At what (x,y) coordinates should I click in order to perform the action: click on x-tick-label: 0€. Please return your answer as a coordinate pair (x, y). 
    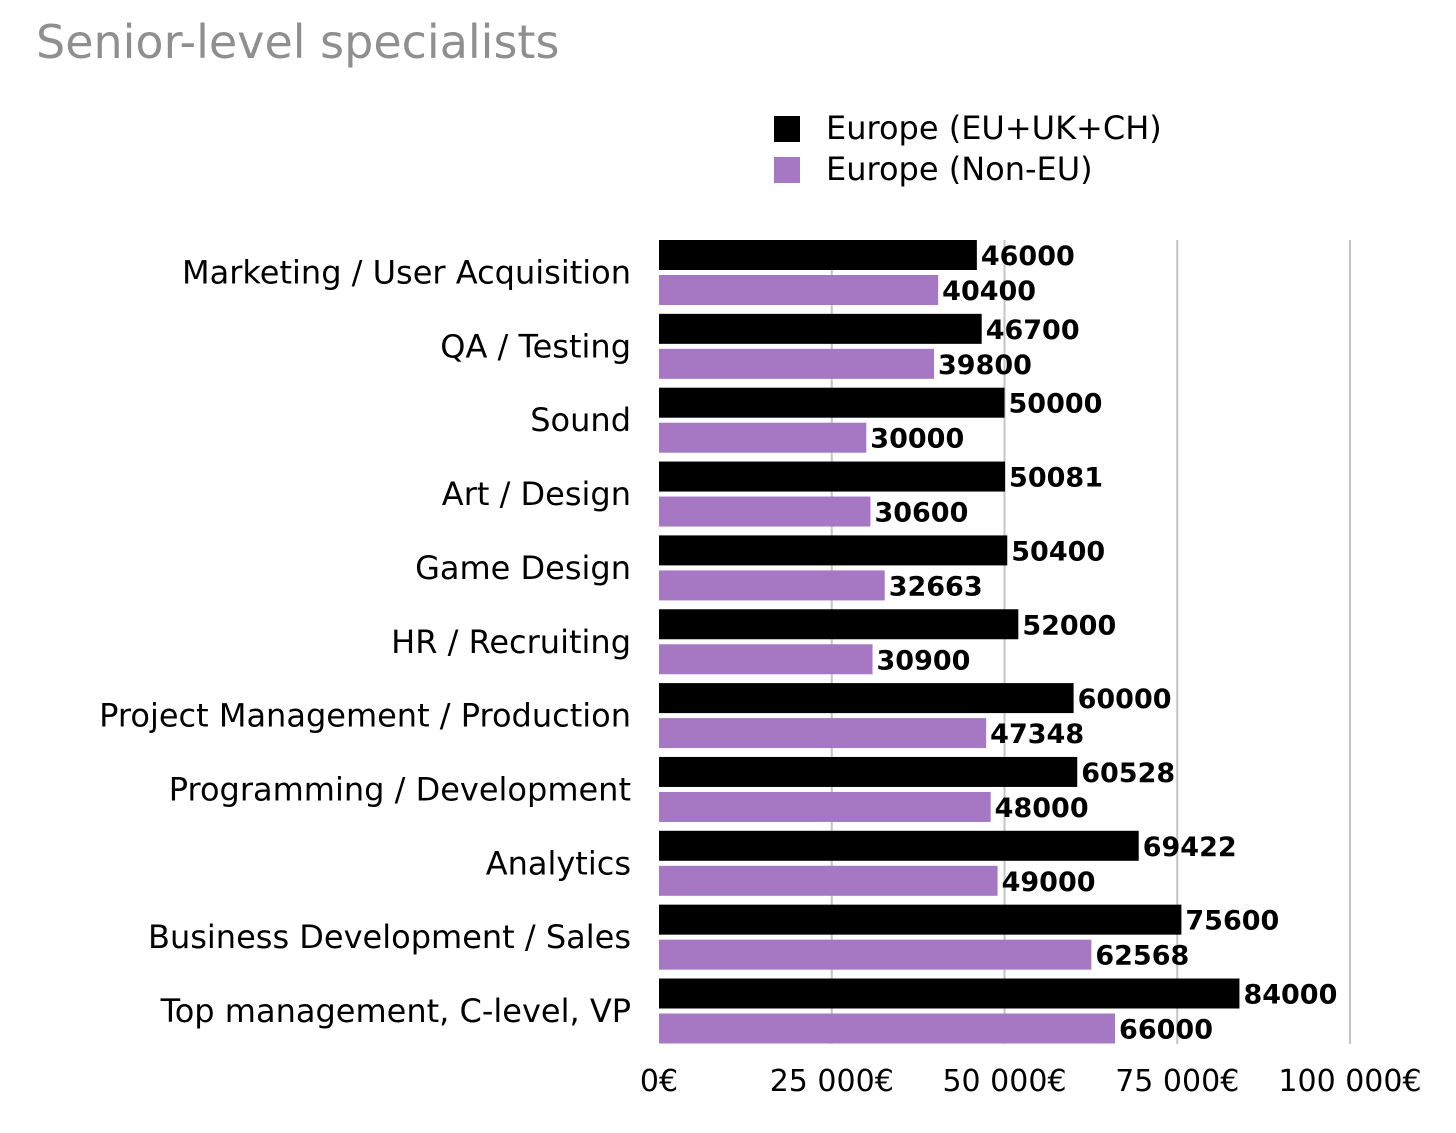
    Looking at the image, I should click on (659, 1081).